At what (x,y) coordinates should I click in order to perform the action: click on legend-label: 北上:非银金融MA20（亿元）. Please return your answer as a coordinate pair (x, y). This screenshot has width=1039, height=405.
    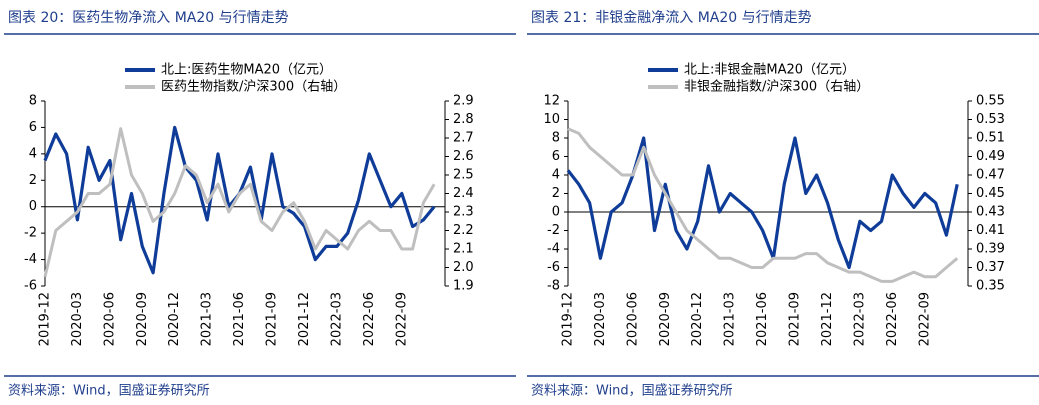
    Looking at the image, I should click on (769, 70).